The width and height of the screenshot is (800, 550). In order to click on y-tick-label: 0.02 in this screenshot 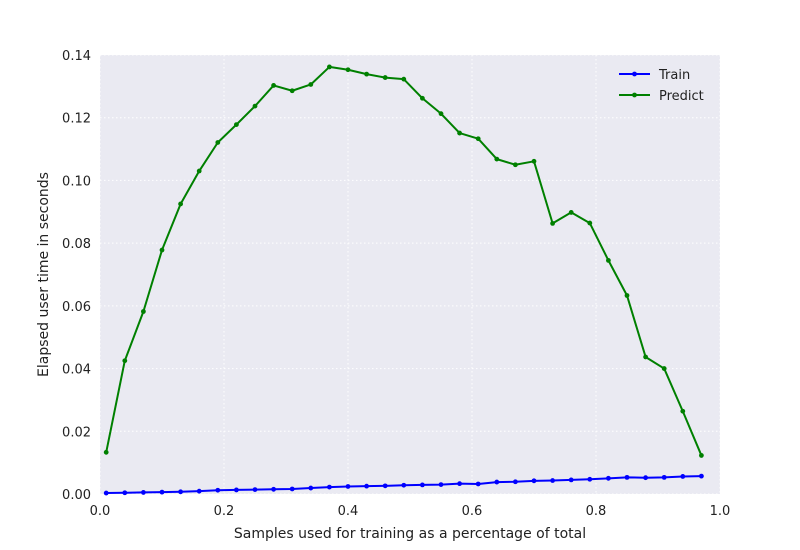, I will do `click(76, 432)`.